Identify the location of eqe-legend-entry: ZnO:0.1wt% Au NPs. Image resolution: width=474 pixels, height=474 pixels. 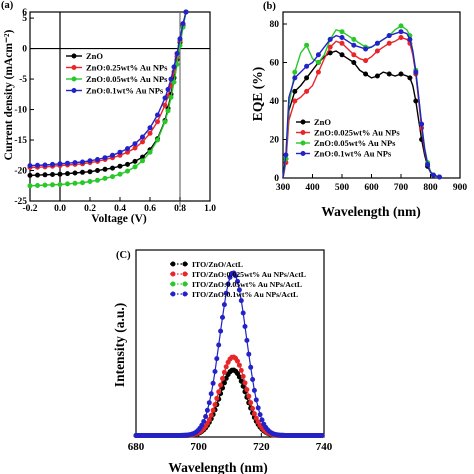
(353, 154).